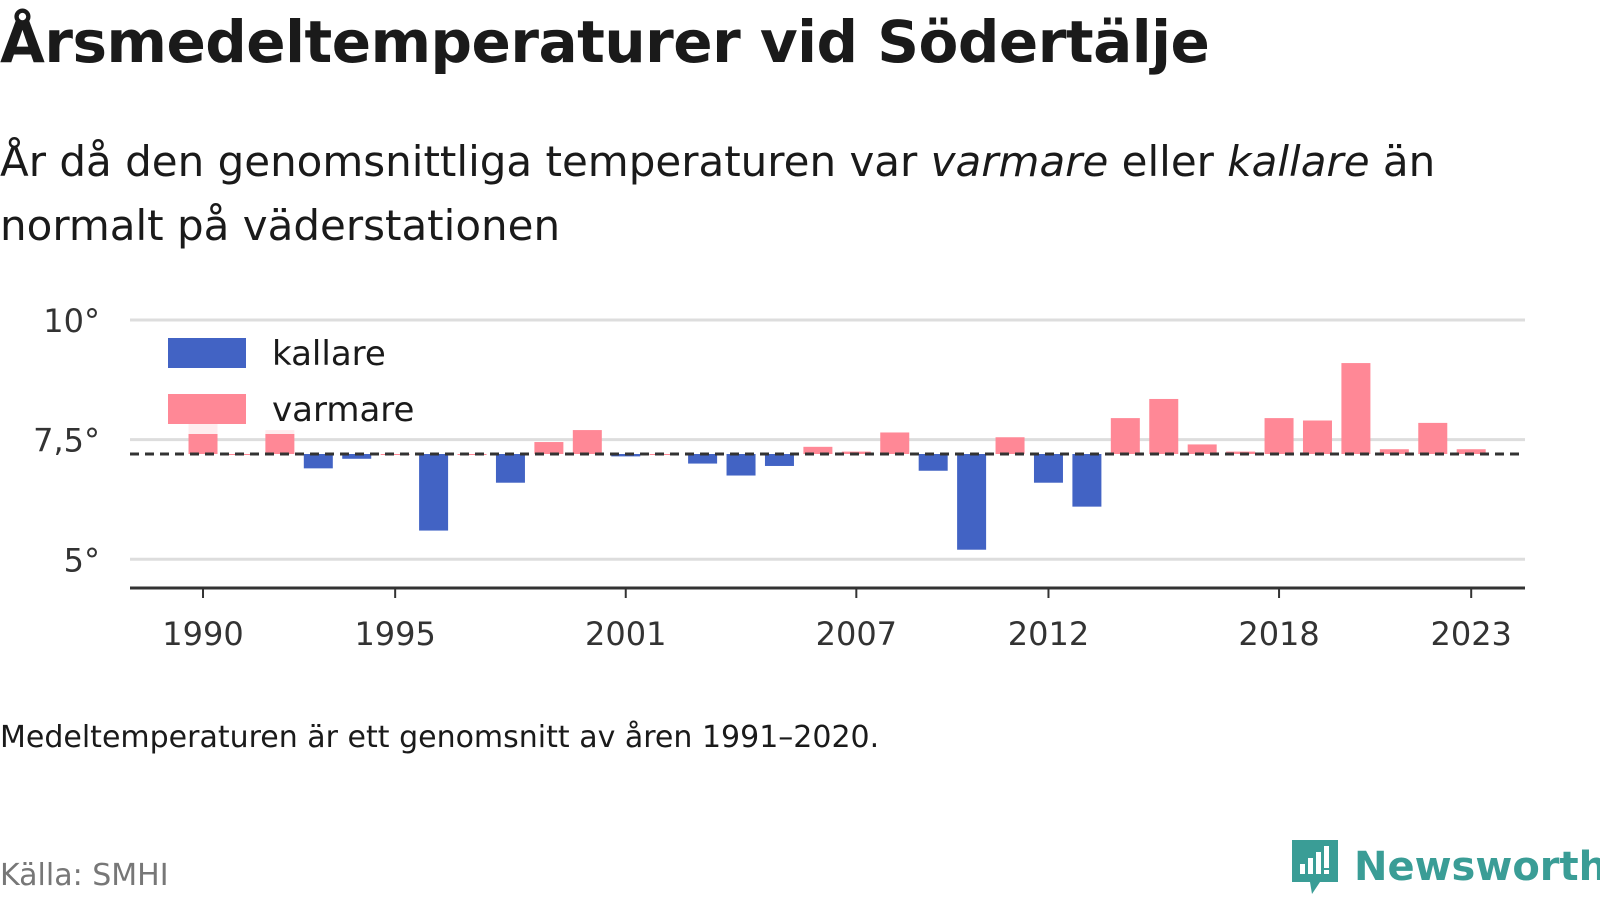  What do you see at coordinates (343, 410) in the screenshot?
I see `legend-label-warmer: varmare` at bounding box center [343, 410].